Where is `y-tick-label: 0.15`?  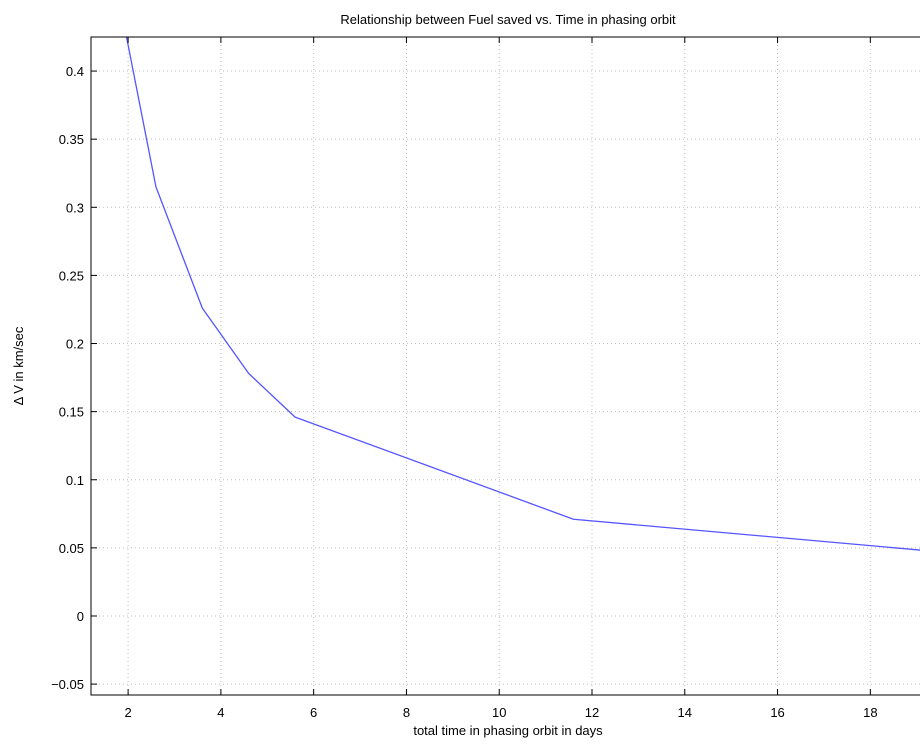 y-tick-label: 0.15 is located at coordinates (71, 412).